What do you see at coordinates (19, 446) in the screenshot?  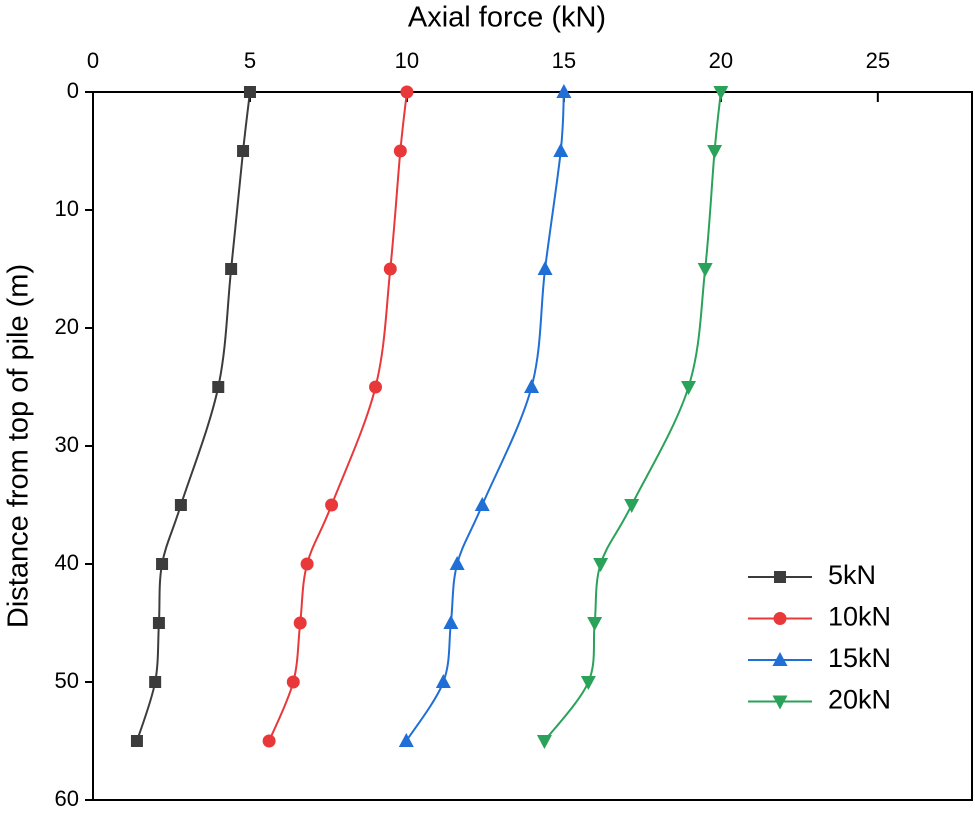 I see `y-axis-title: Distance from top of pile (m)` at bounding box center [19, 446].